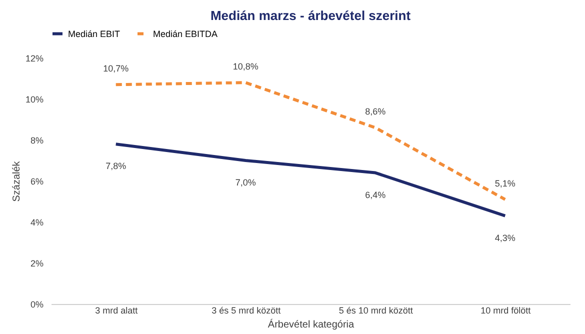  Describe the element at coordinates (37, 263) in the screenshot. I see `y-tick-label: 2%` at that location.